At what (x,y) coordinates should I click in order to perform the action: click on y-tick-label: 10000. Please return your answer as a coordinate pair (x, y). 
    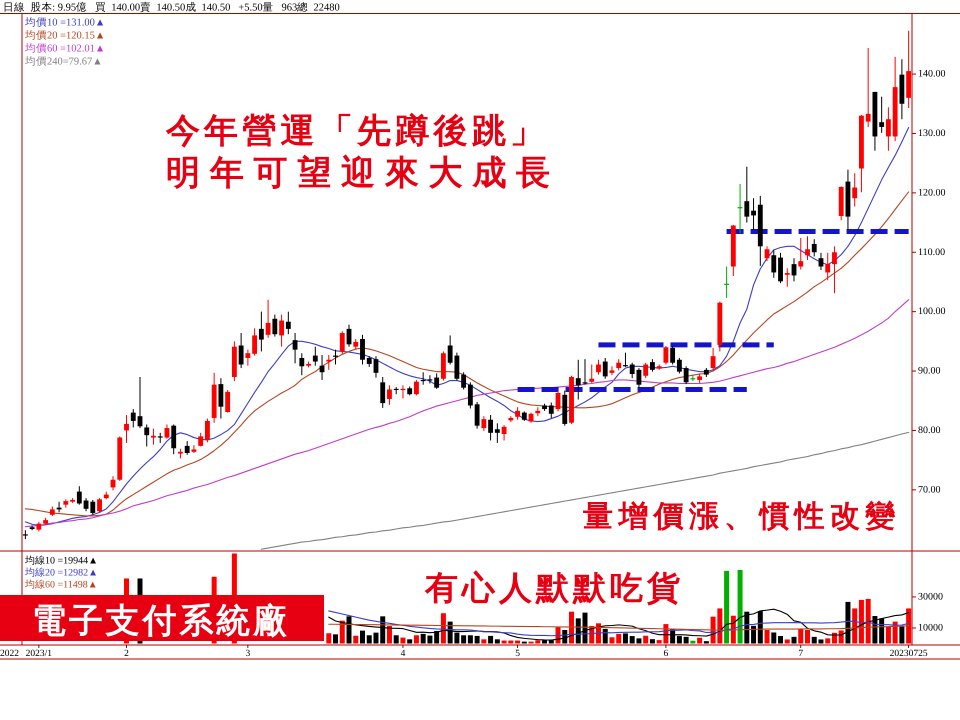
    Looking at the image, I should click on (930, 628).